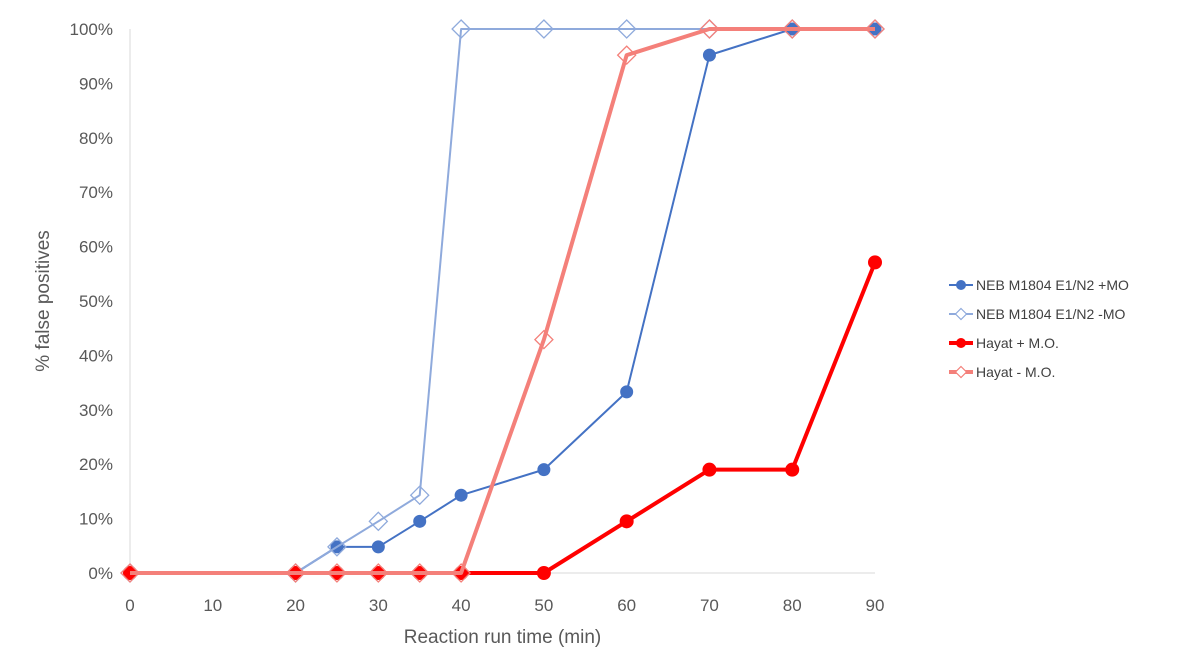  Describe the element at coordinates (709, 605) in the screenshot. I see `x-tick-label: 70` at that location.